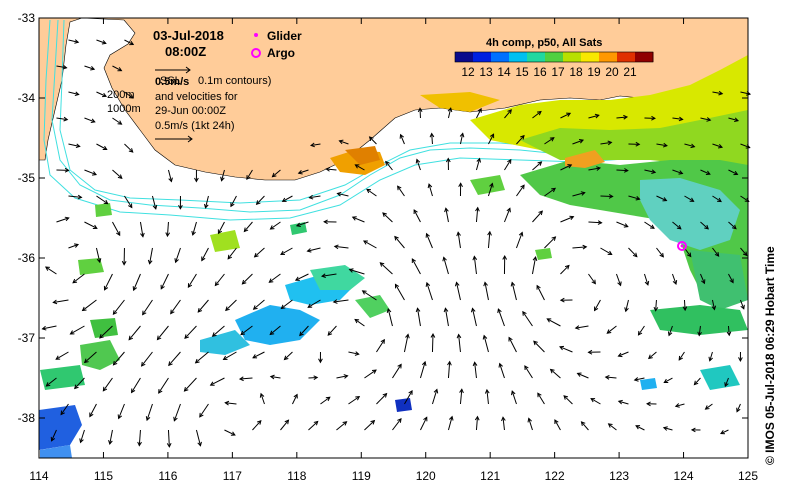 The height and width of the screenshot is (492, 790). Describe the element at coordinates (612, 72) in the screenshot. I see `colorbar-label: 20` at that location.